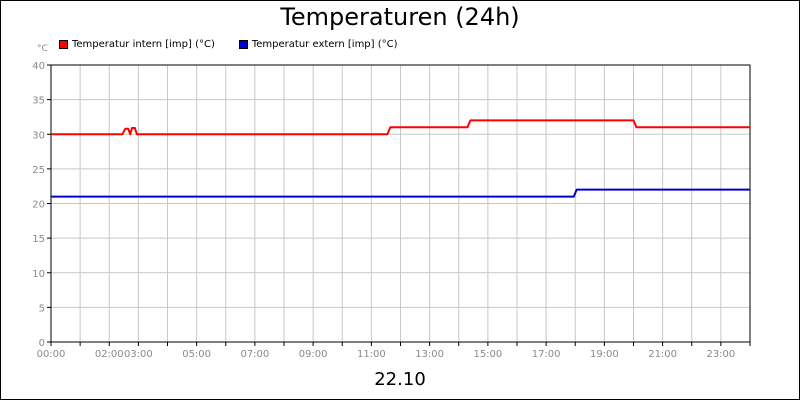 The width and height of the screenshot is (800, 400). Describe the element at coordinates (109, 354) in the screenshot. I see `x-tick-label: 02:00` at that location.